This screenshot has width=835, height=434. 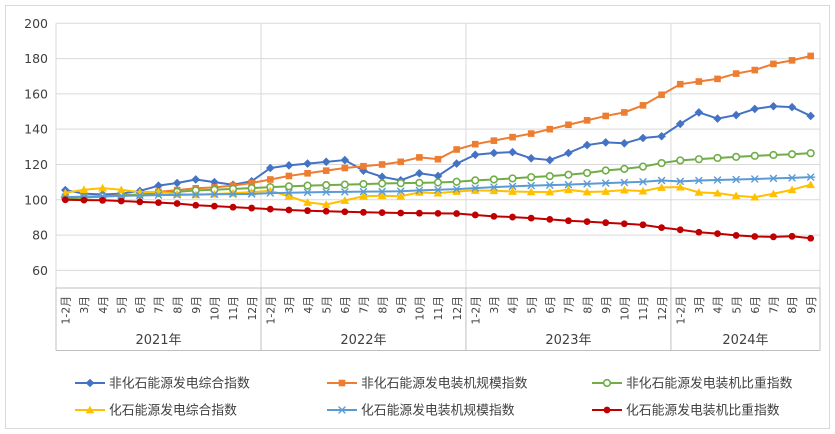 What do you see at coordinates (40, 235) in the screenshot?
I see `y-tick-label: 80` at bounding box center [40, 235].